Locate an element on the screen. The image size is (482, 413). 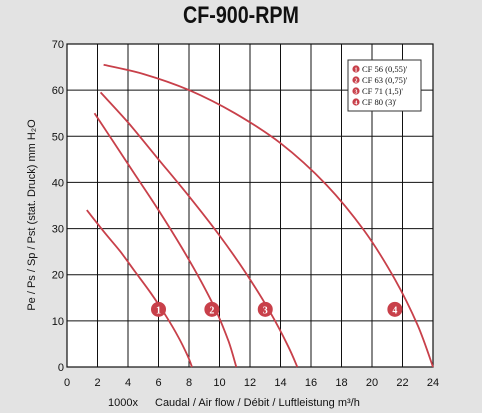
legend-label: CF 63 (0,75)' is located at coordinates (385, 80).